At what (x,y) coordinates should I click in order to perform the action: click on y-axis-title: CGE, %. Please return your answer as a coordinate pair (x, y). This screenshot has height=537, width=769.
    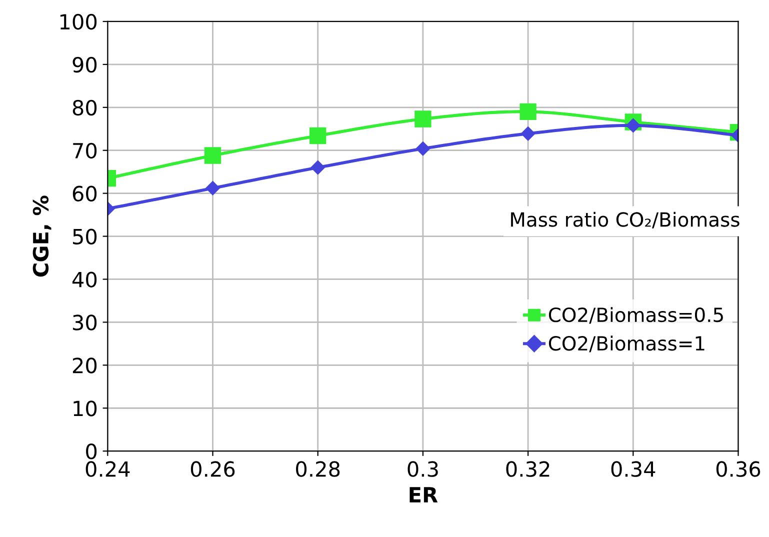
    Looking at the image, I should click on (42, 236).